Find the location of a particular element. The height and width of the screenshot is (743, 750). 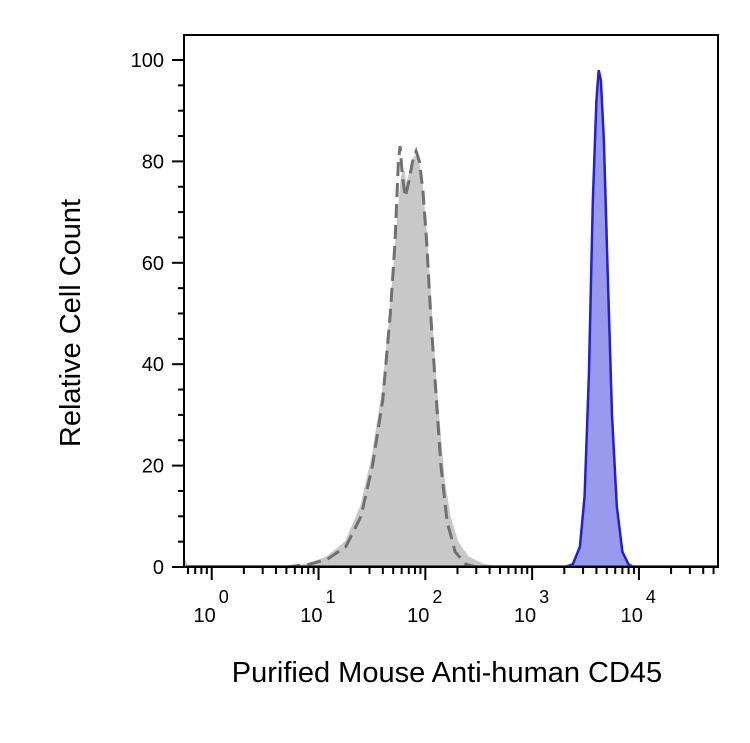

series-2-area is located at coordinates (599, 318).